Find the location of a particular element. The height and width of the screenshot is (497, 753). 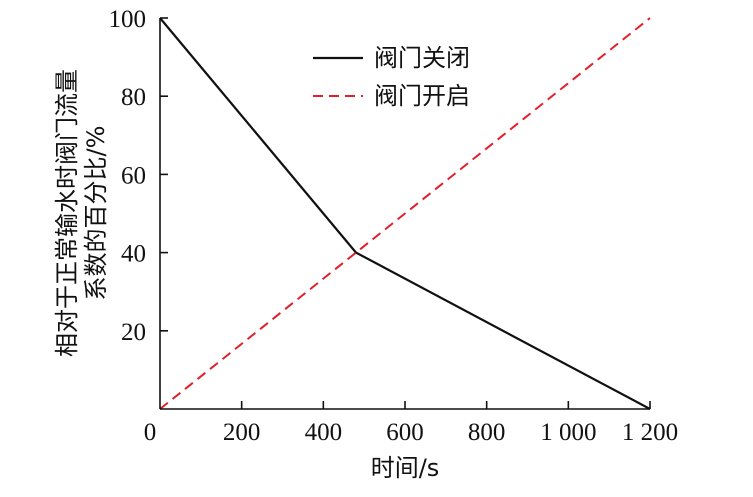

x-tick-label: 1 200 is located at coordinates (650, 432).